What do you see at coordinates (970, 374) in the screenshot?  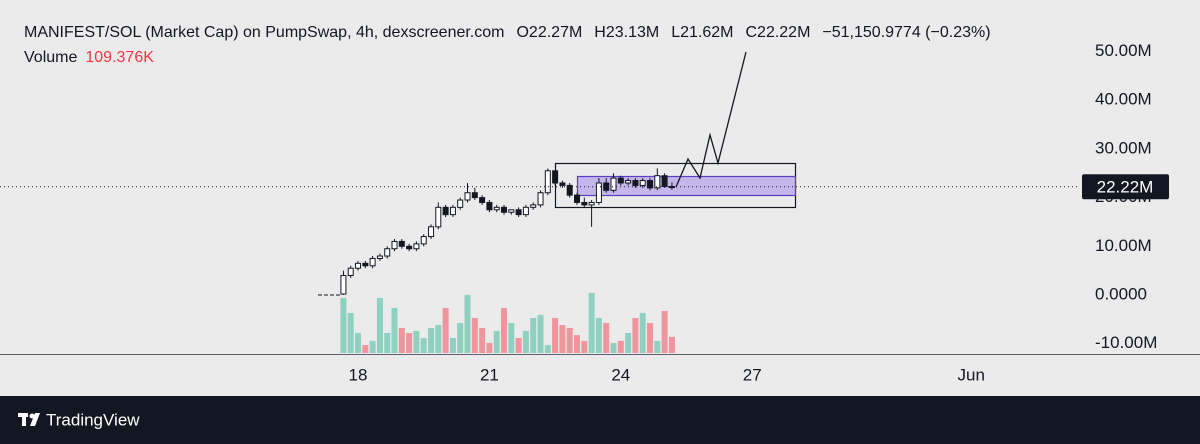 I see `x-tick-label: Jun` at bounding box center [970, 374].